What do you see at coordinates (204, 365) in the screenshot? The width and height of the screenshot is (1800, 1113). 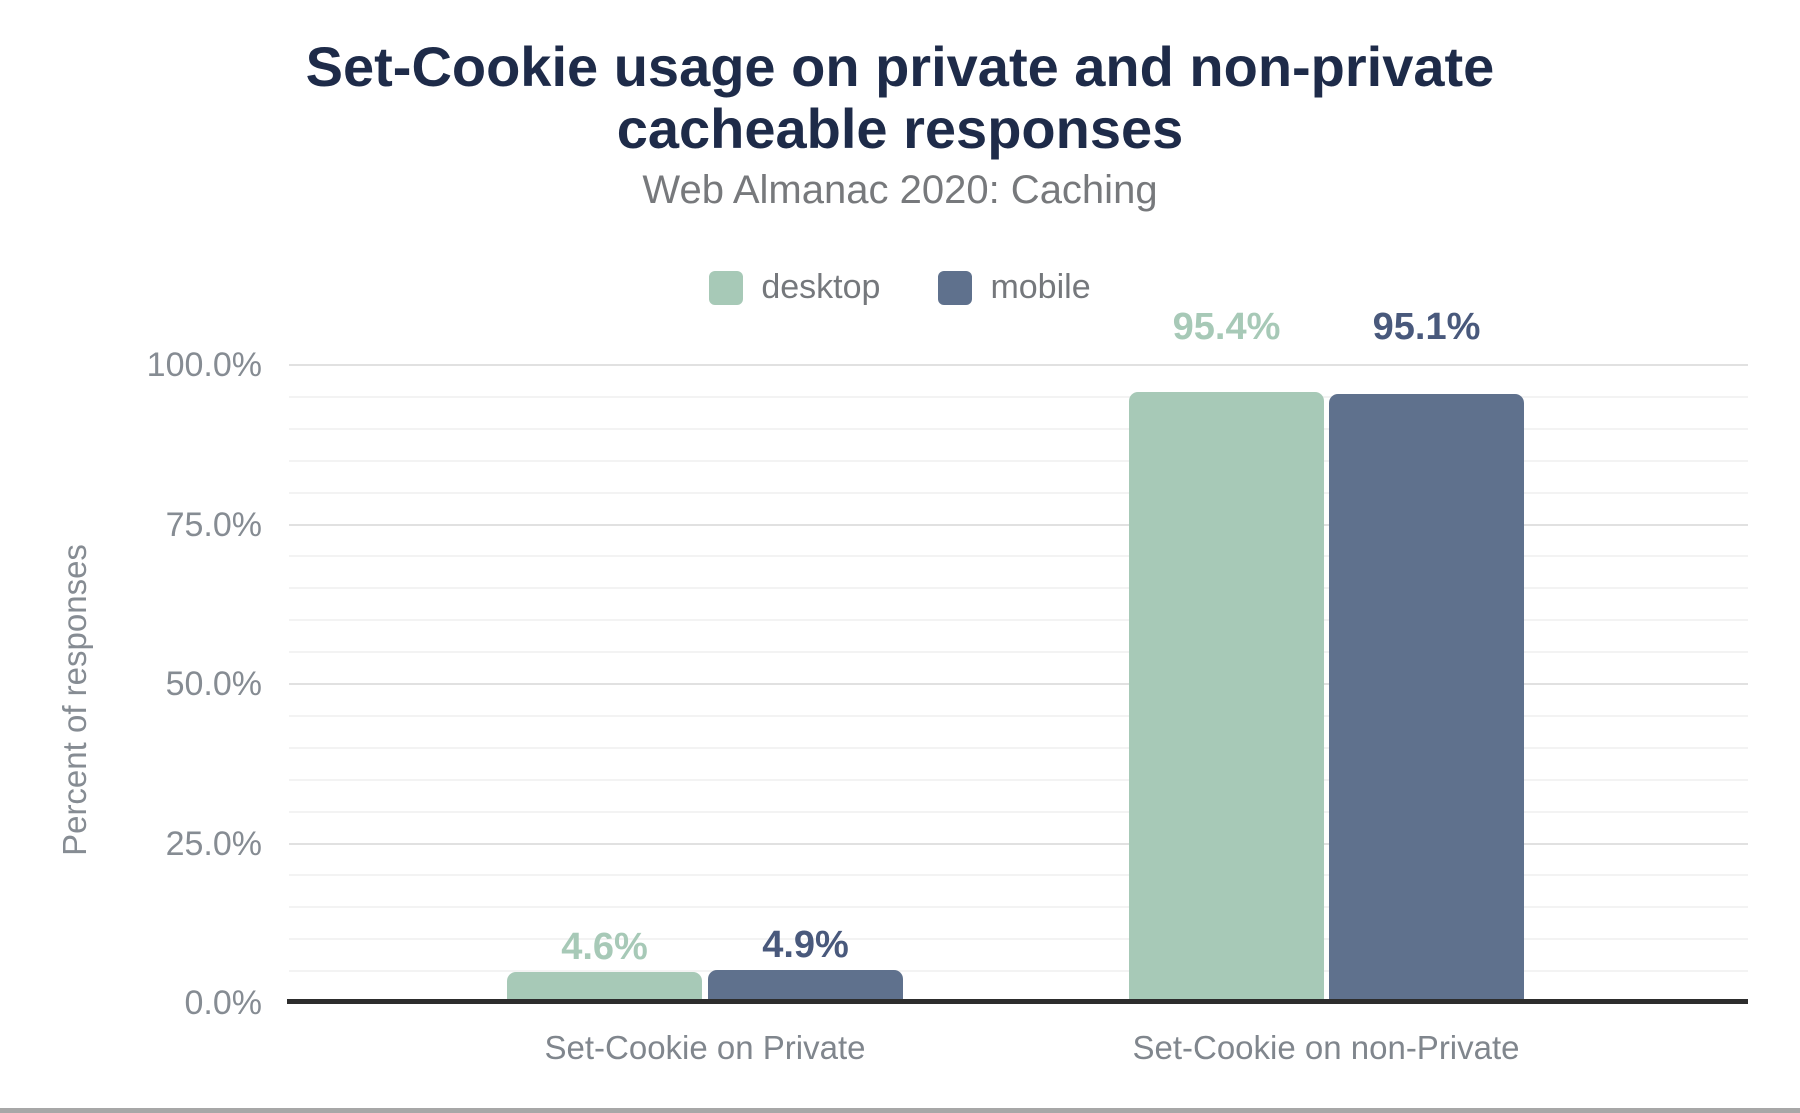 I see `y-tick-1000: 100.0%` at bounding box center [204, 365].